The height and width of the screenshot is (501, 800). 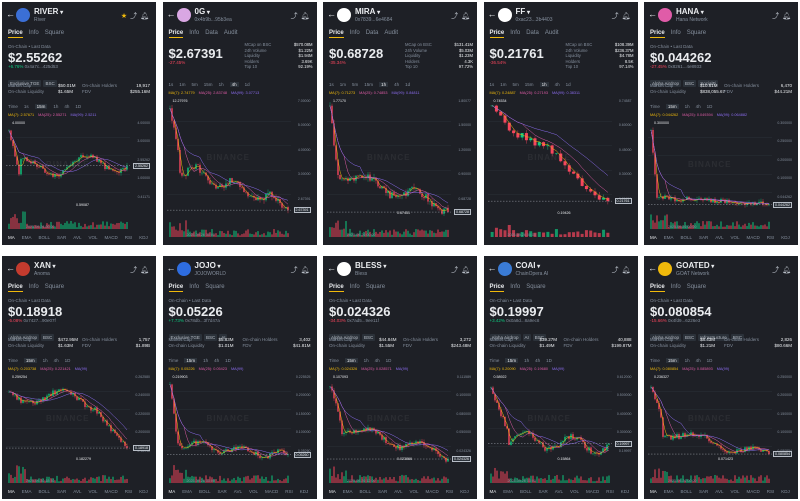 I want to click on token-symbol: JOJO ▾, so click(x=208, y=265).